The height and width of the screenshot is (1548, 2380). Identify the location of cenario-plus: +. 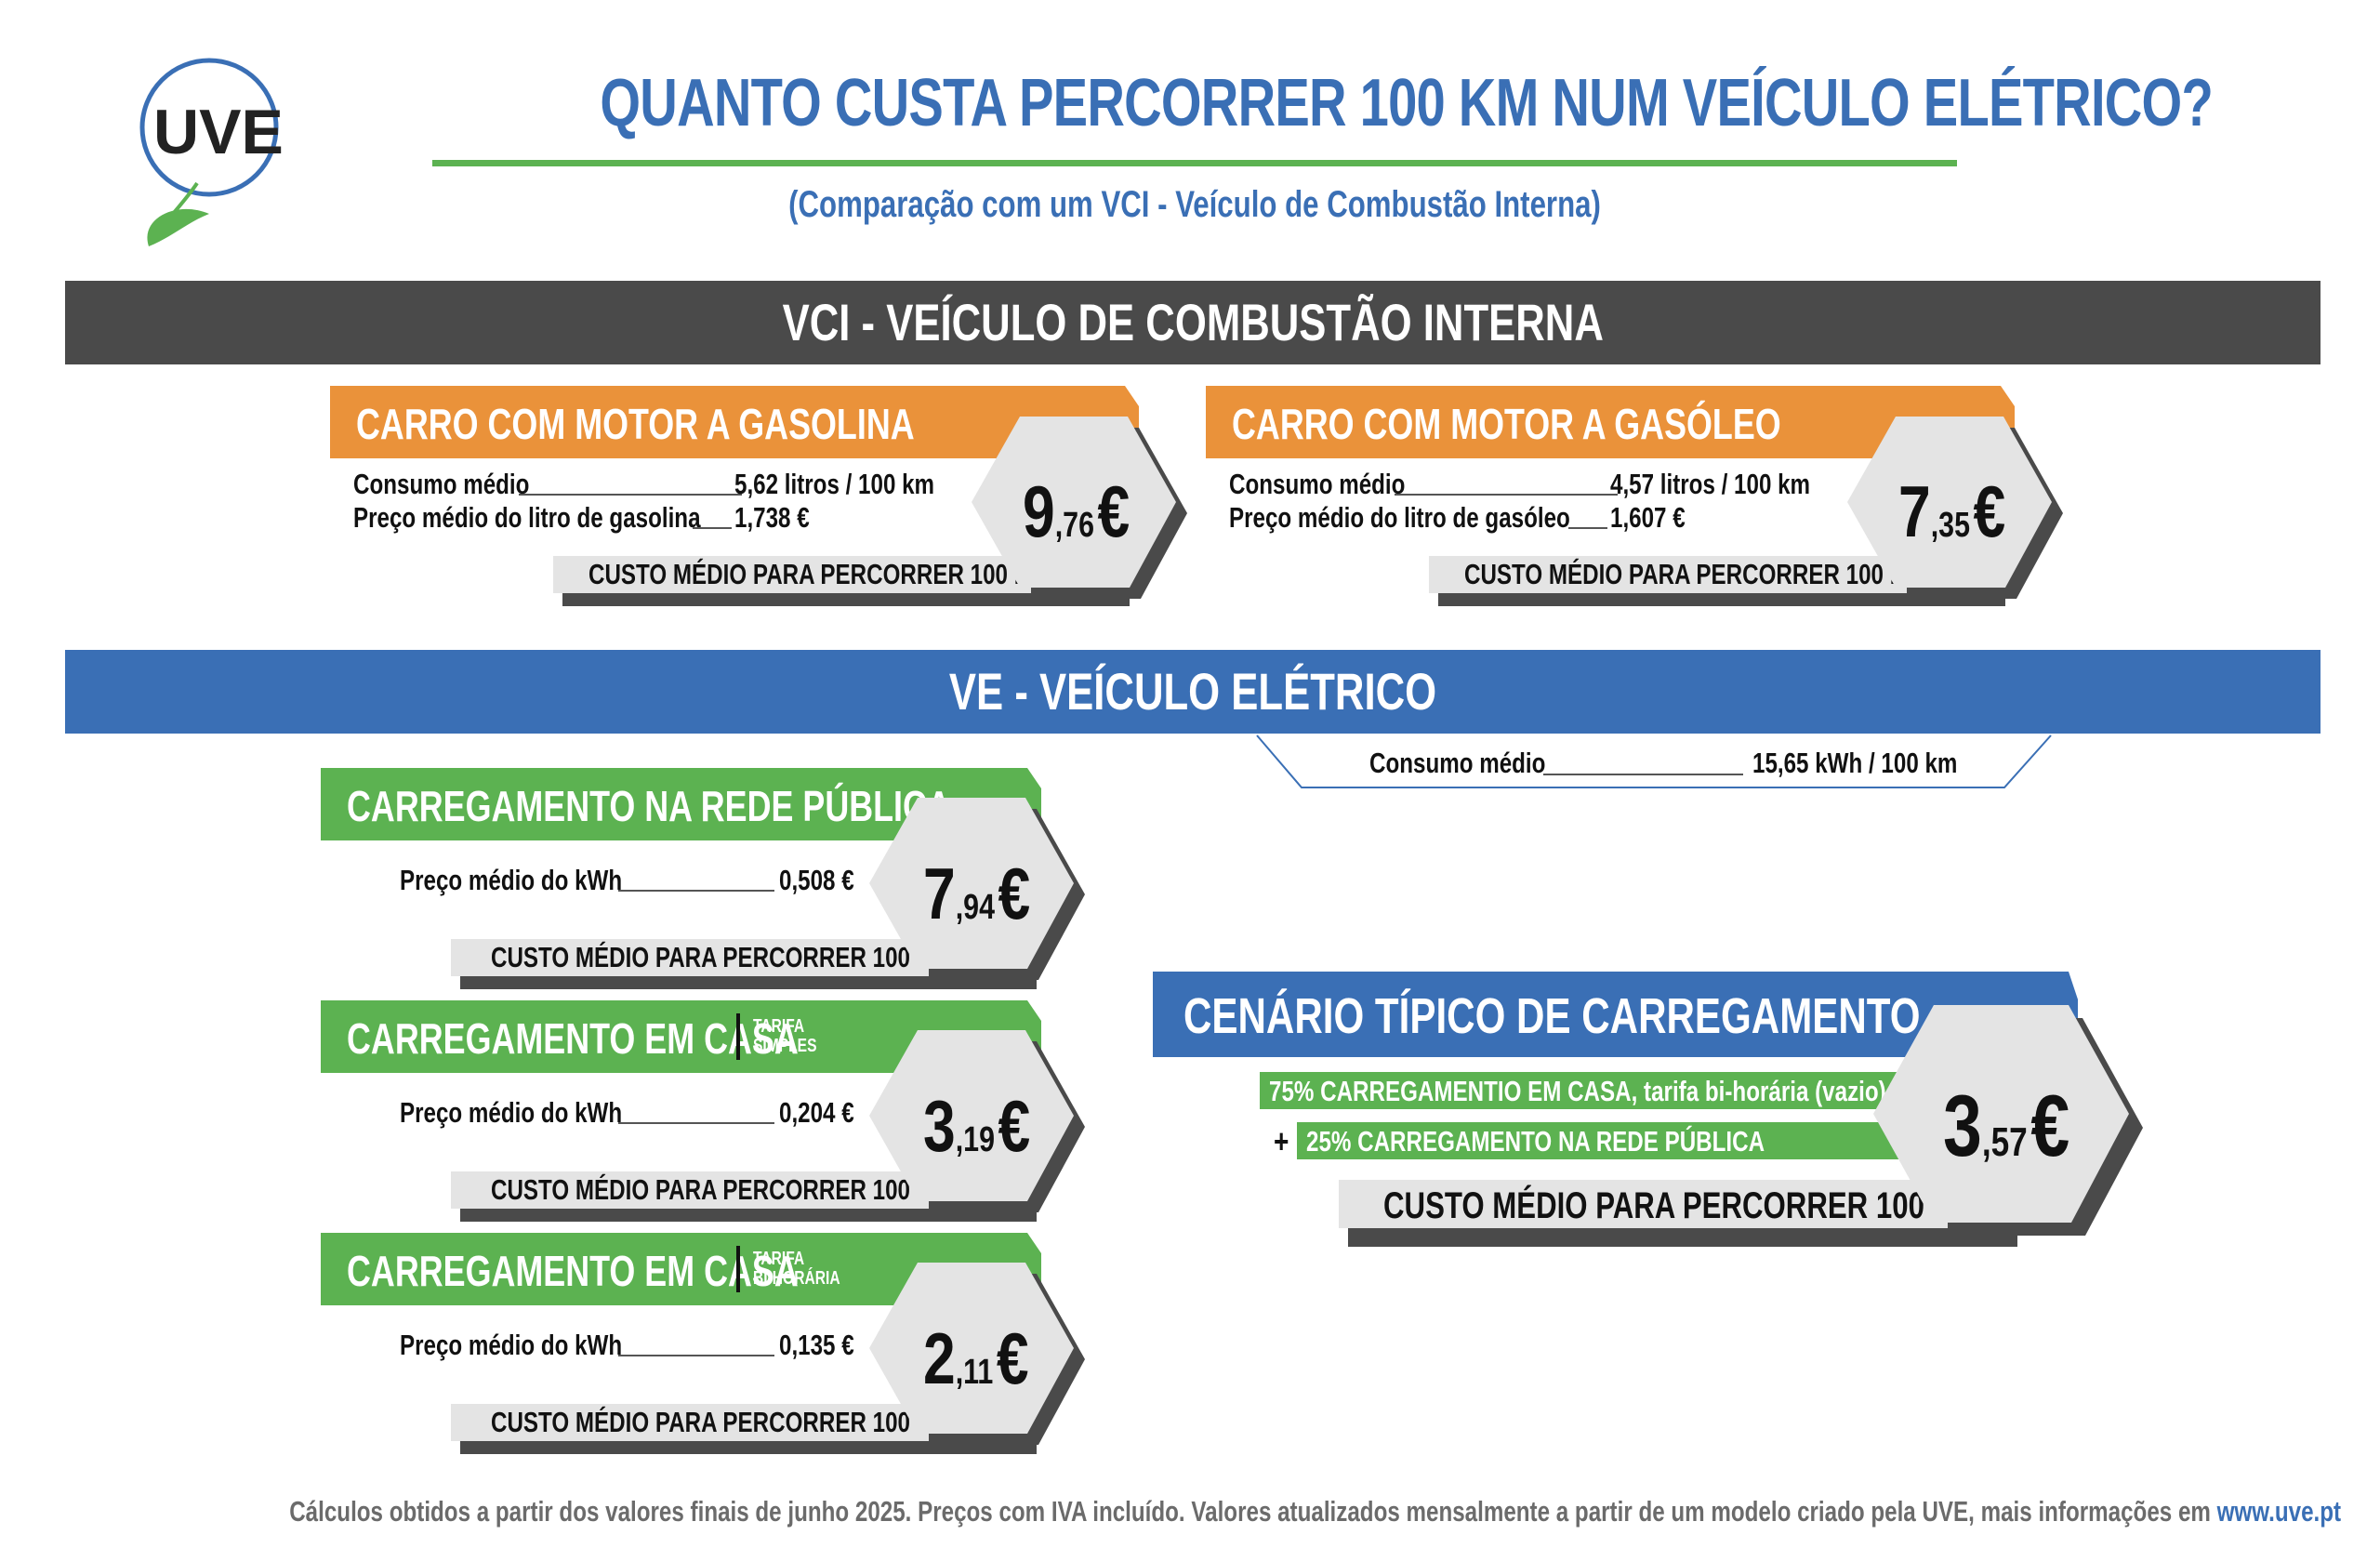
(1281, 1141).